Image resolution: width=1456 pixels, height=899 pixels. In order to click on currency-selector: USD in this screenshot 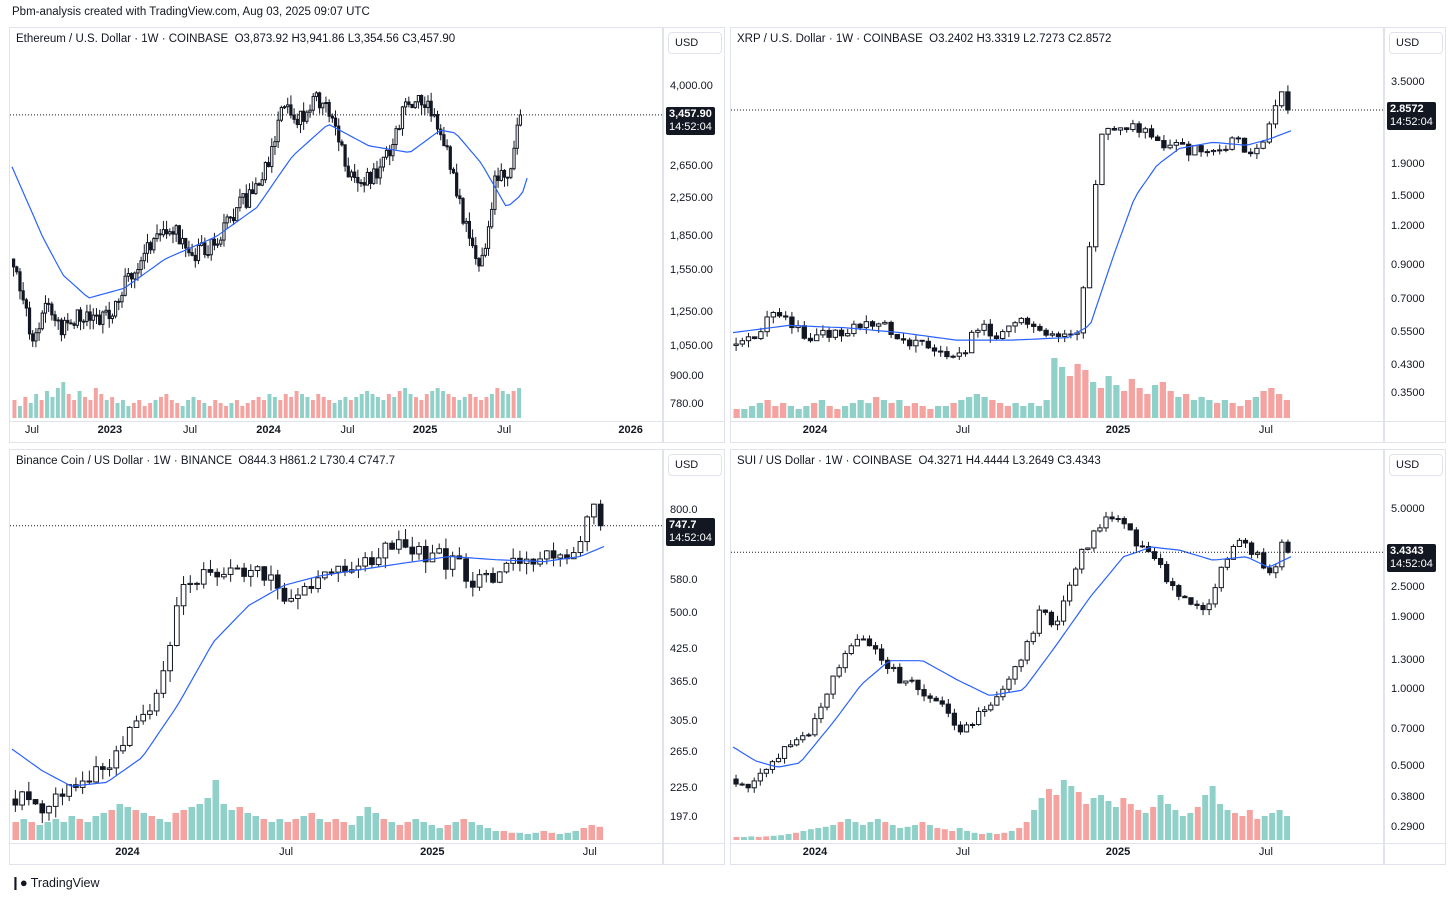, I will do `click(695, 43)`.